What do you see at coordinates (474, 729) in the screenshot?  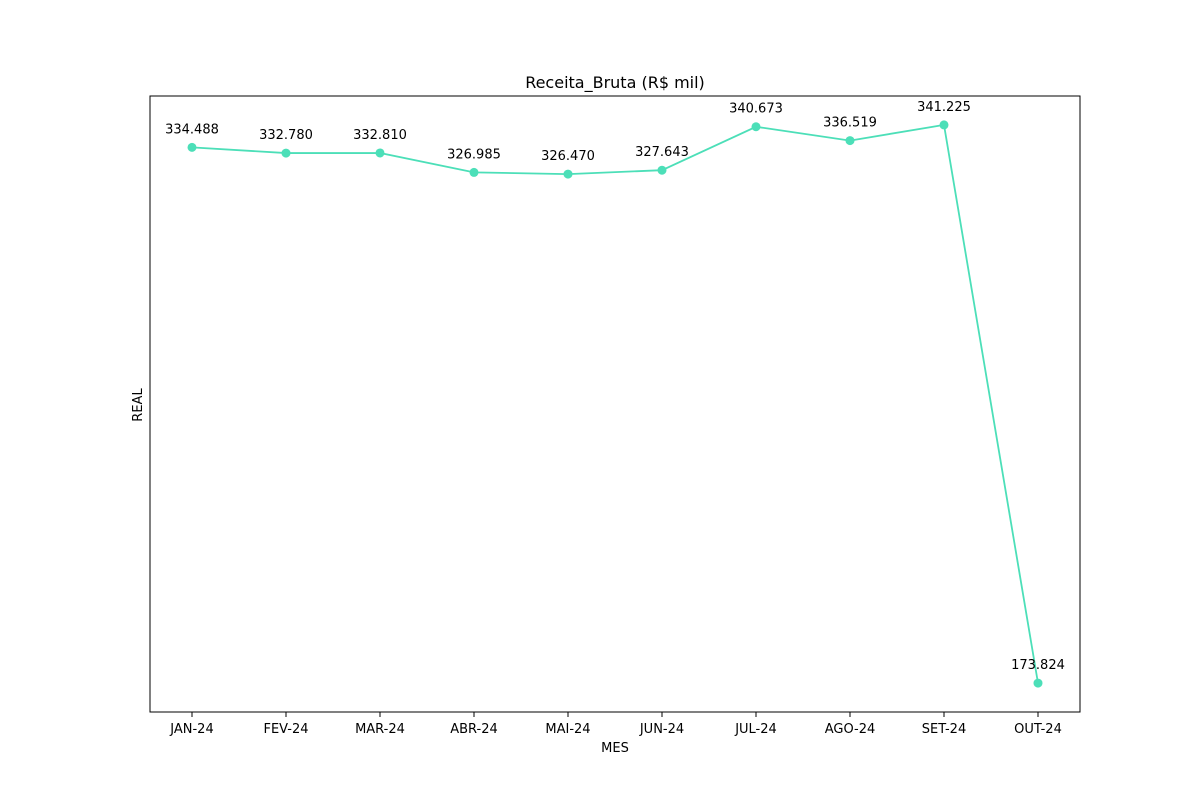 I see `x-tick-label: ABR-24` at bounding box center [474, 729].